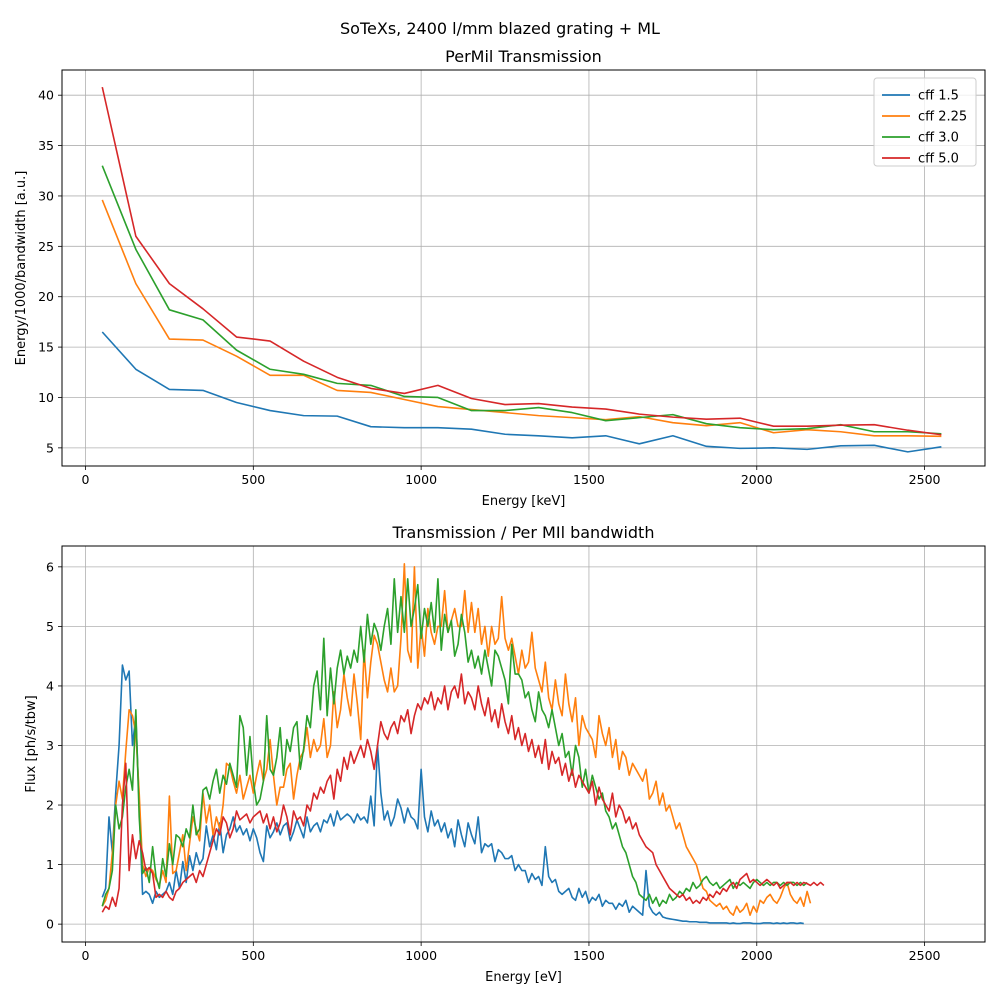 Image resolution: width=1000 pixels, height=1000 pixels. What do you see at coordinates (46, 195) in the screenshot?
I see `y-tick-label: 30` at bounding box center [46, 195].